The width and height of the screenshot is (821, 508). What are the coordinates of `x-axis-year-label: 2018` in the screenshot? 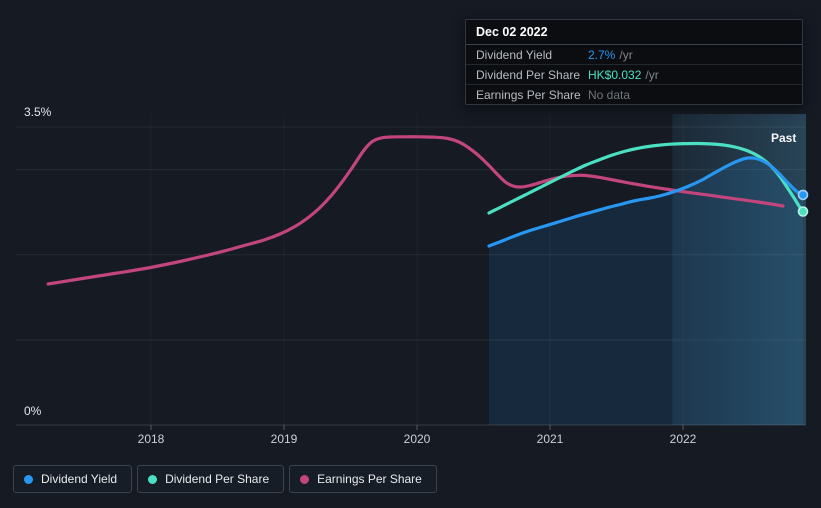 It's located at (151, 439).